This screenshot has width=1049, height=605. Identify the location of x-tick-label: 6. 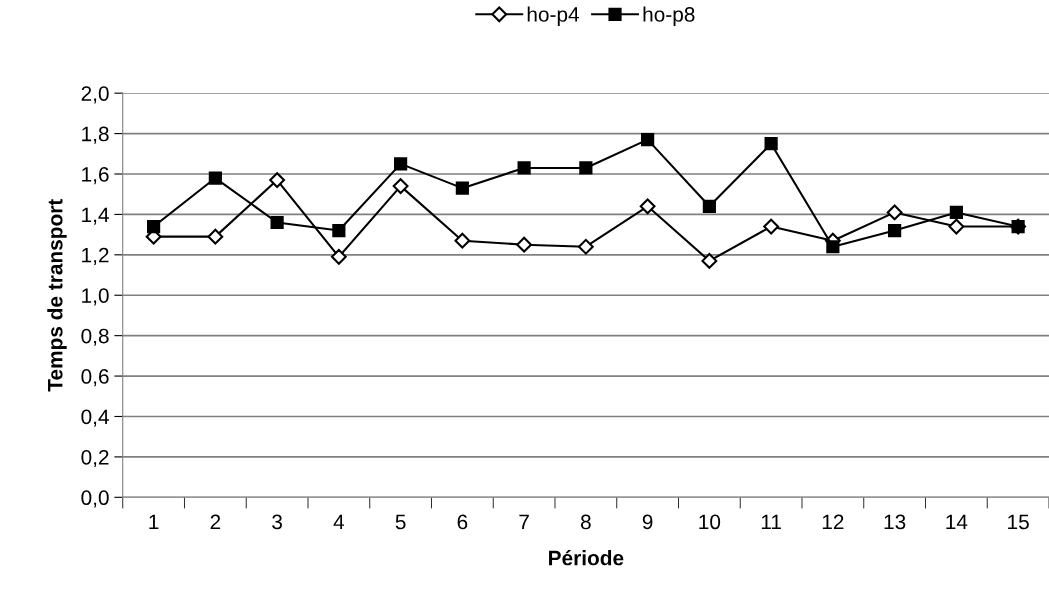
(462, 522).